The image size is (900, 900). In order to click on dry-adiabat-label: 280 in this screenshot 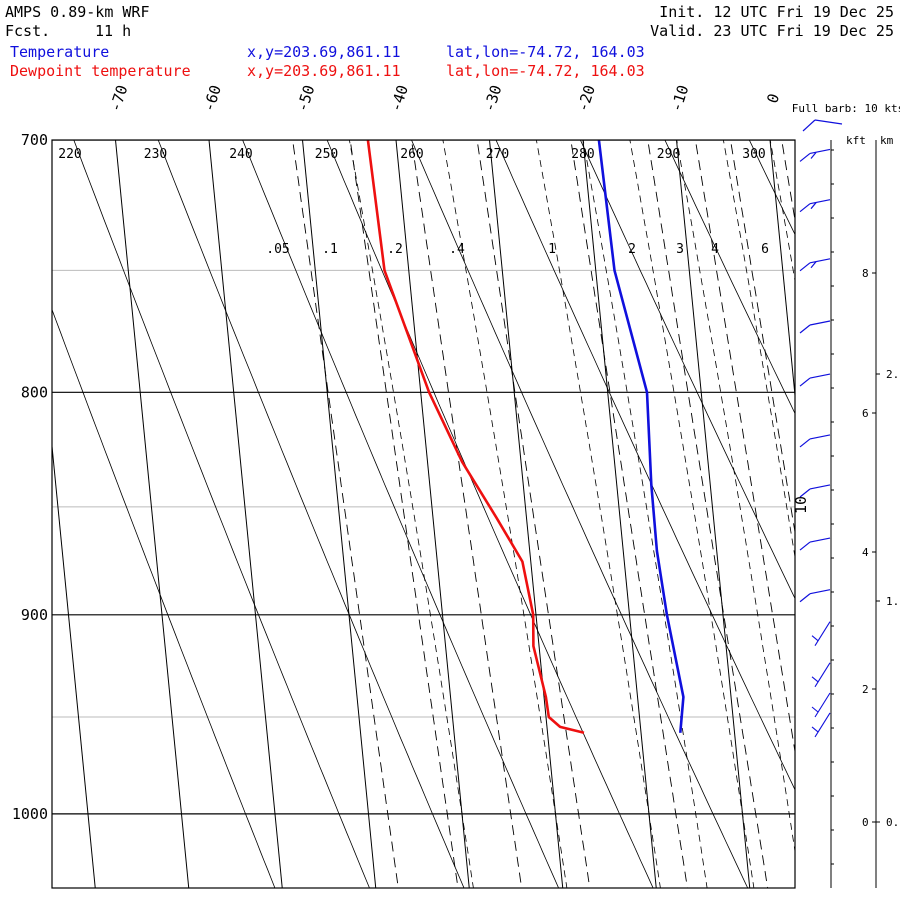, I will do `click(582, 154)`.